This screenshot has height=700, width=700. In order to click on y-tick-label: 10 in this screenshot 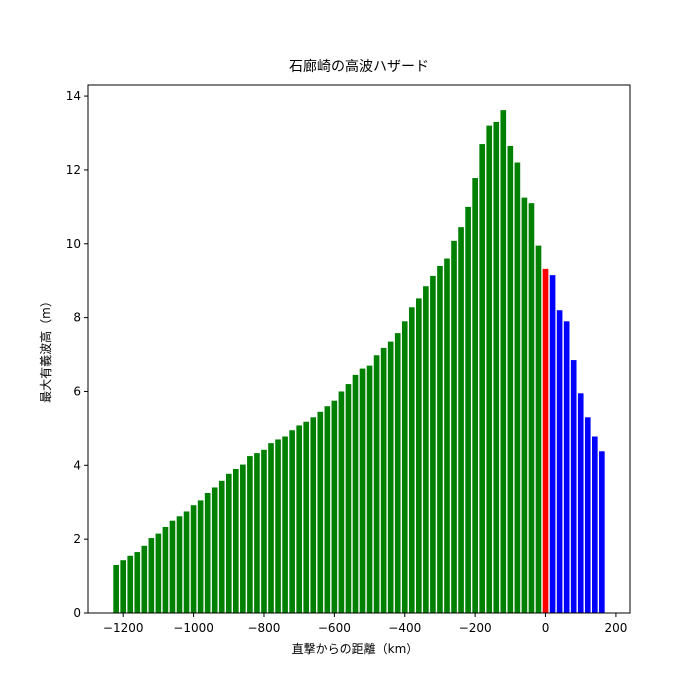, I will do `click(73, 244)`.